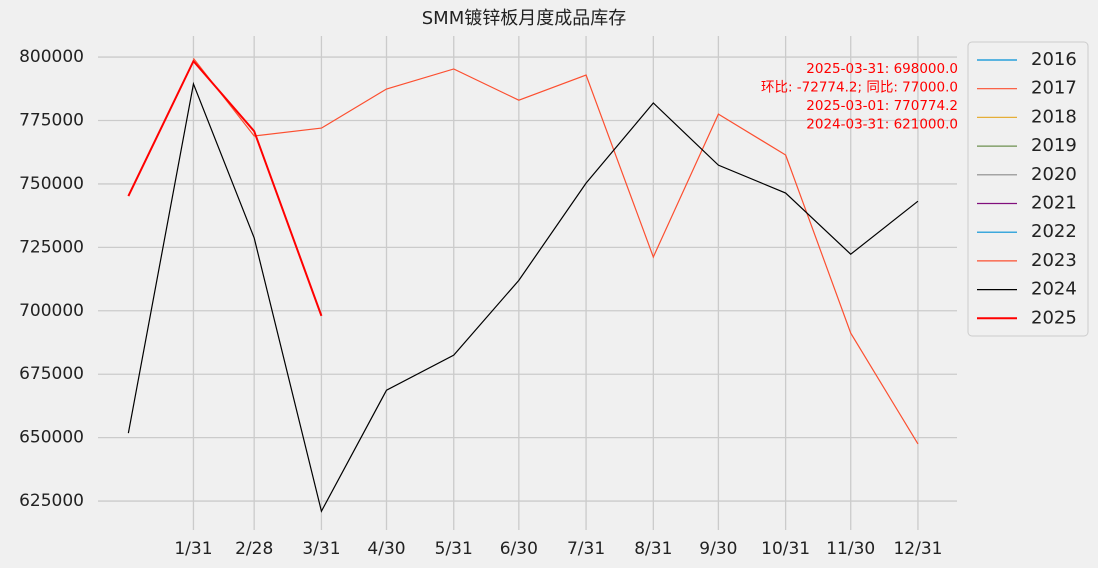 Image resolution: width=1098 pixels, height=568 pixels. I want to click on y-tick-label: 750000, so click(51, 184).